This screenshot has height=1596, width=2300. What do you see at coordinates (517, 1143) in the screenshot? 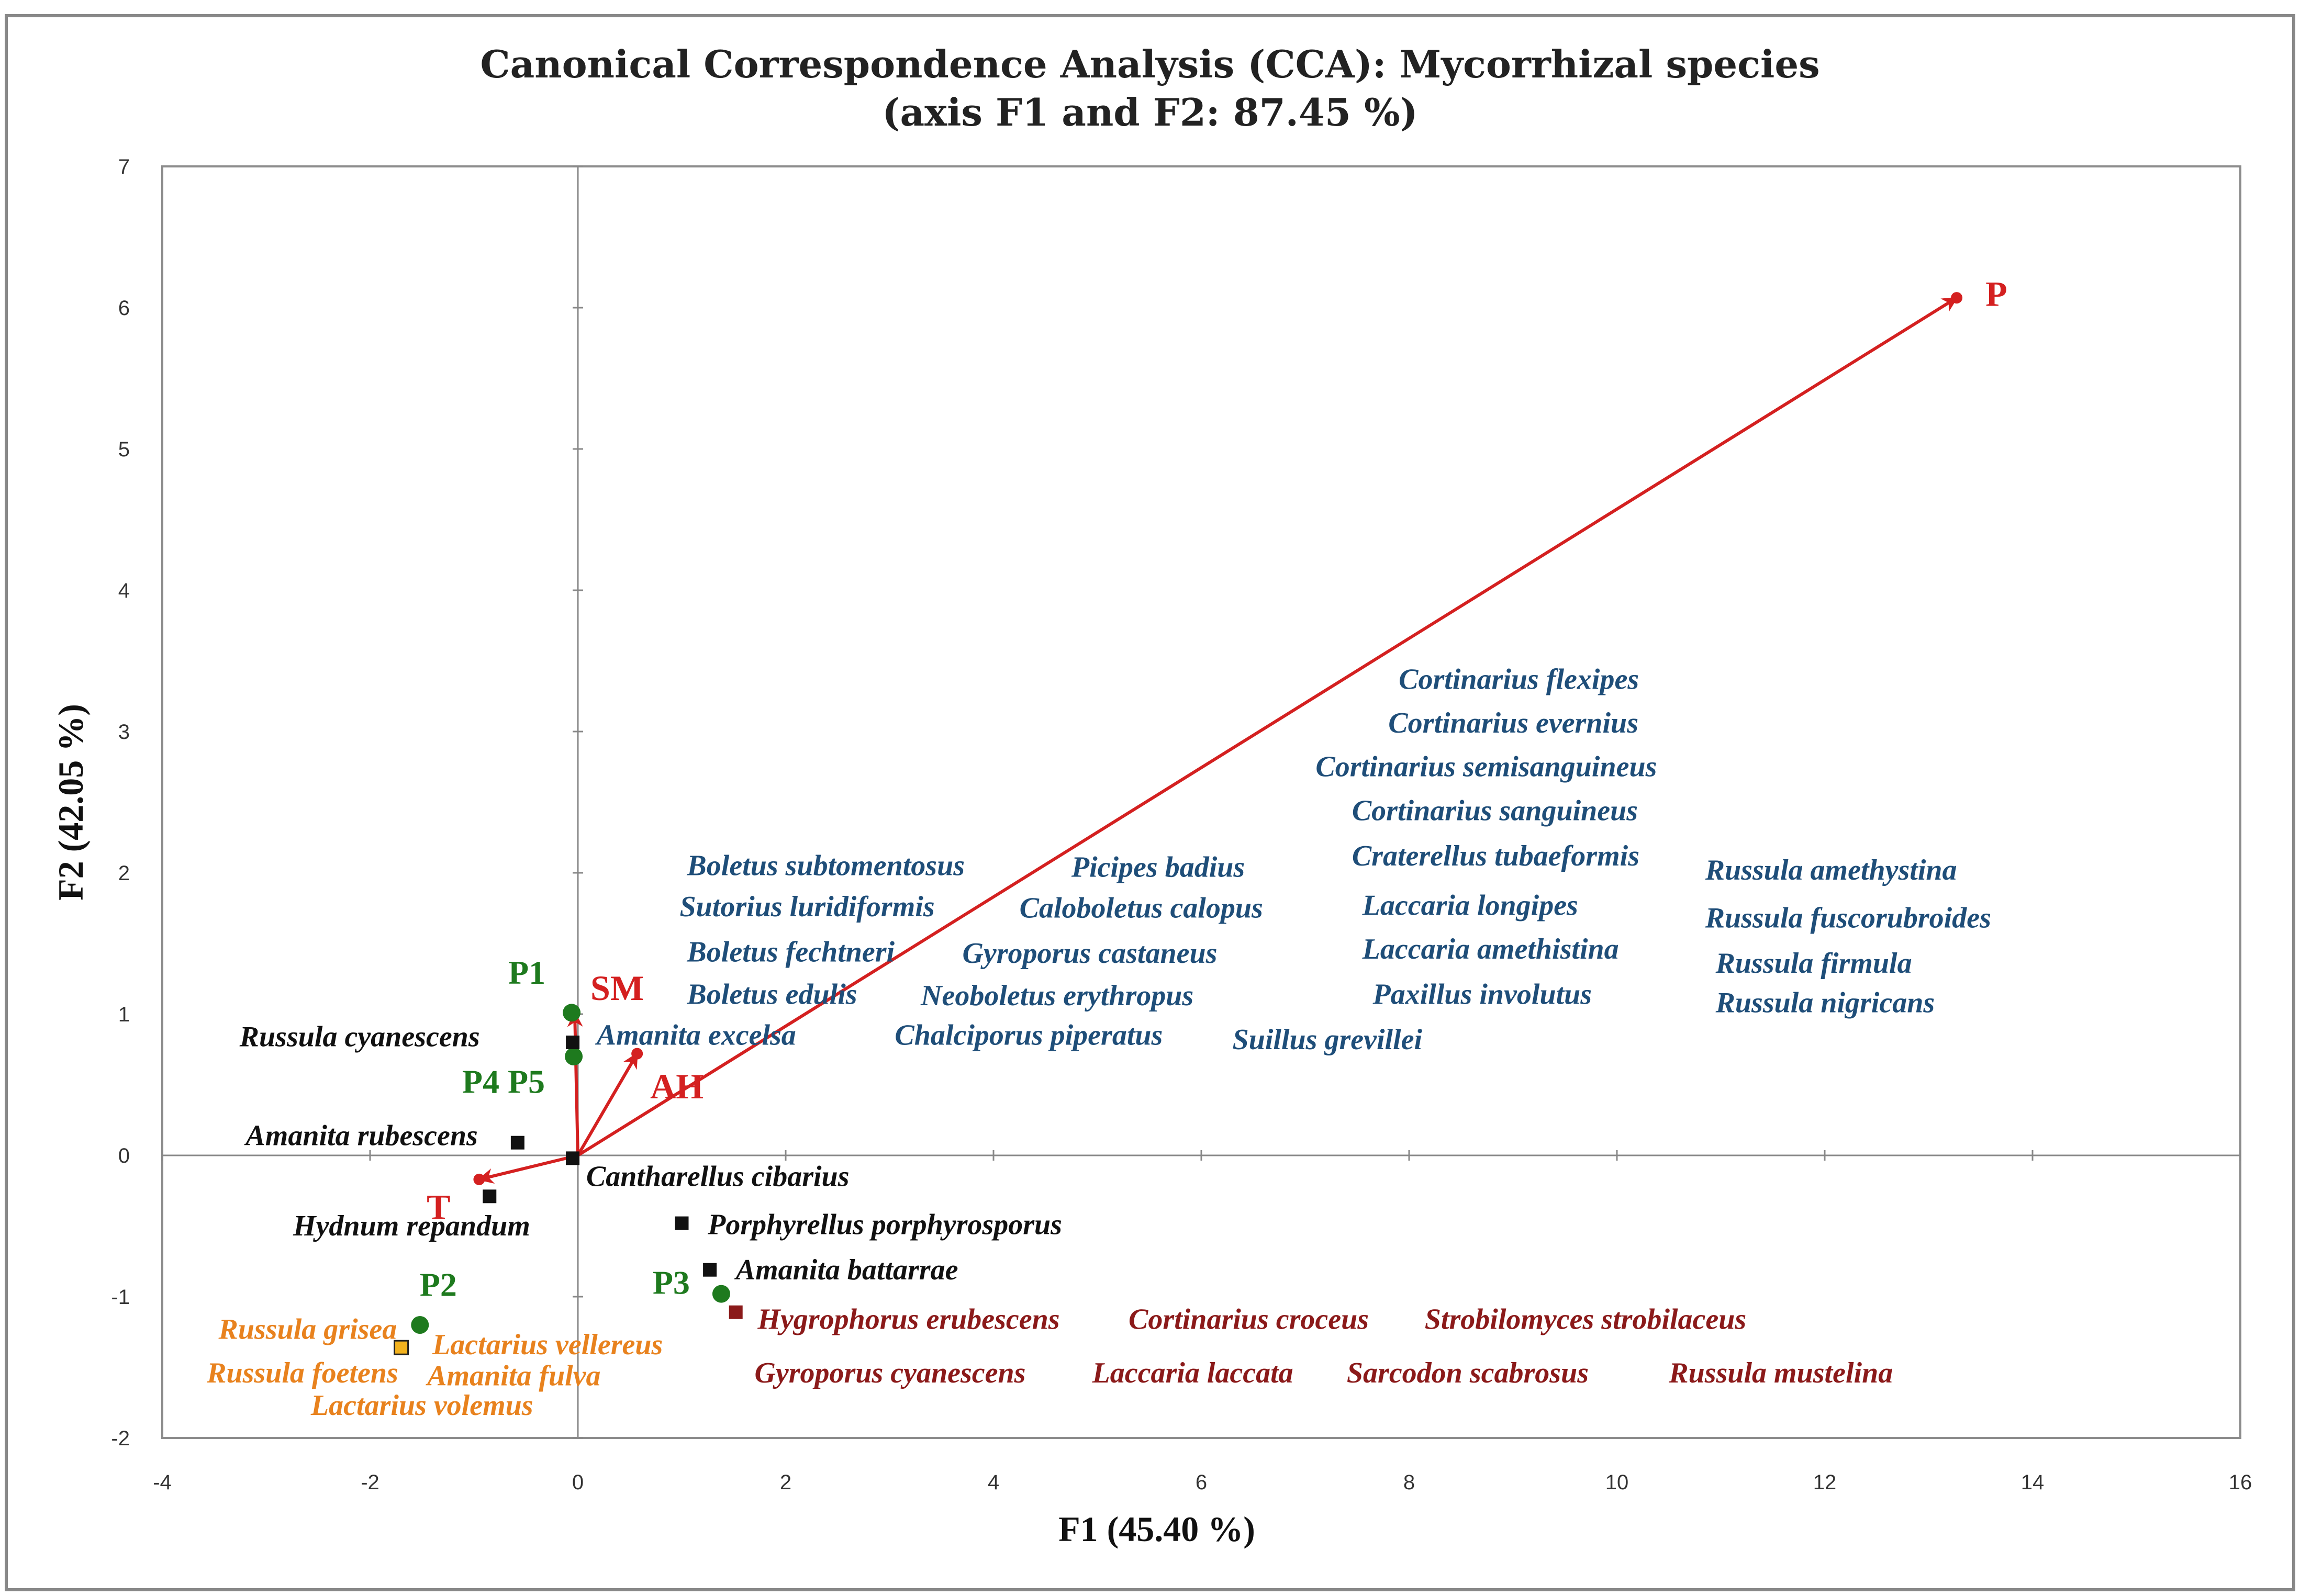
I see `species-point-amanita-rubescens` at bounding box center [517, 1143].